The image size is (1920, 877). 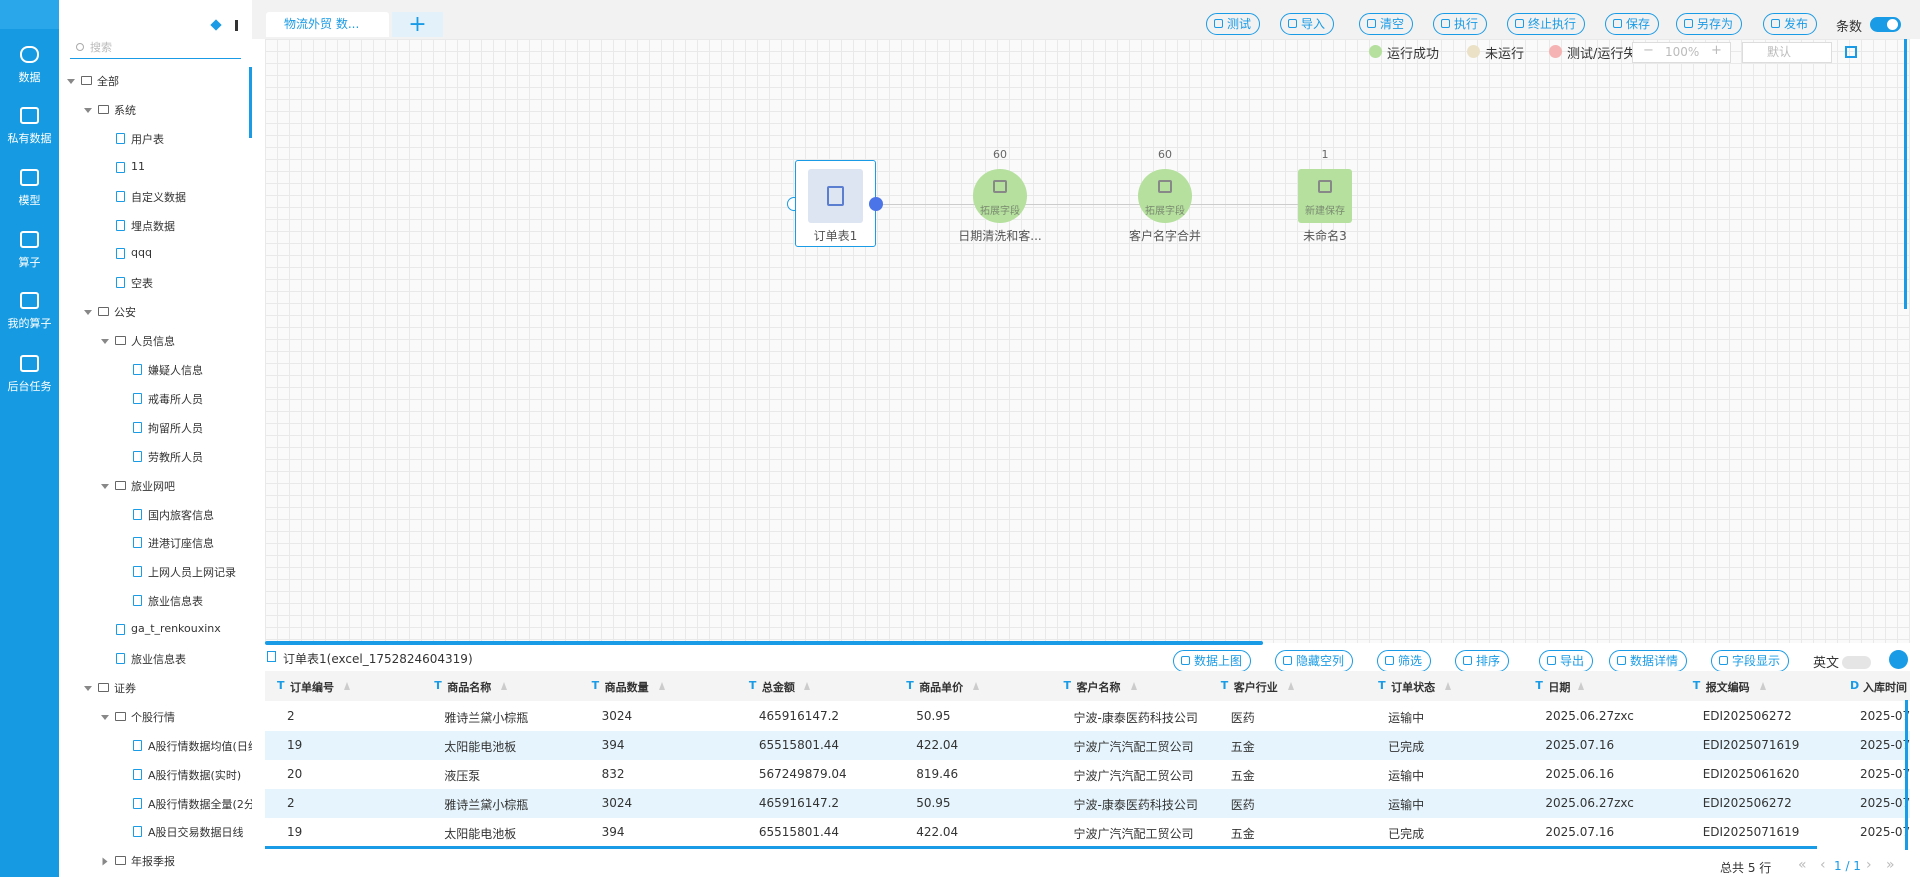 What do you see at coordinates (1716, 50) in the screenshot?
I see `zoom-plus: +` at bounding box center [1716, 50].